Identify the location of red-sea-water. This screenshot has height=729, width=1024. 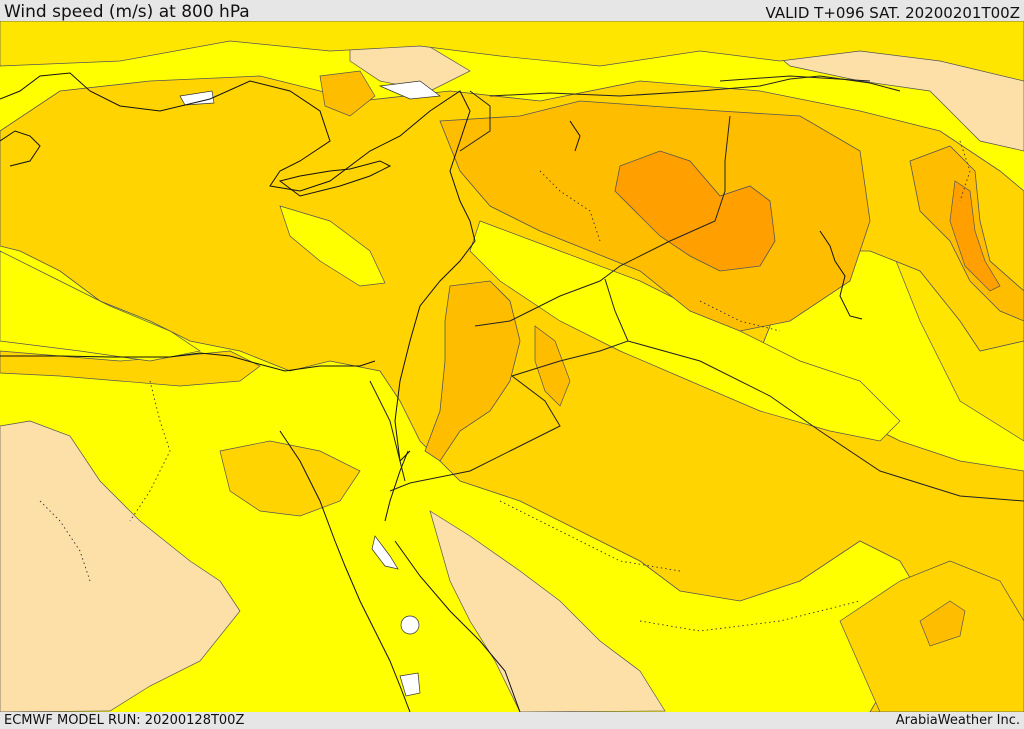
(410, 684).